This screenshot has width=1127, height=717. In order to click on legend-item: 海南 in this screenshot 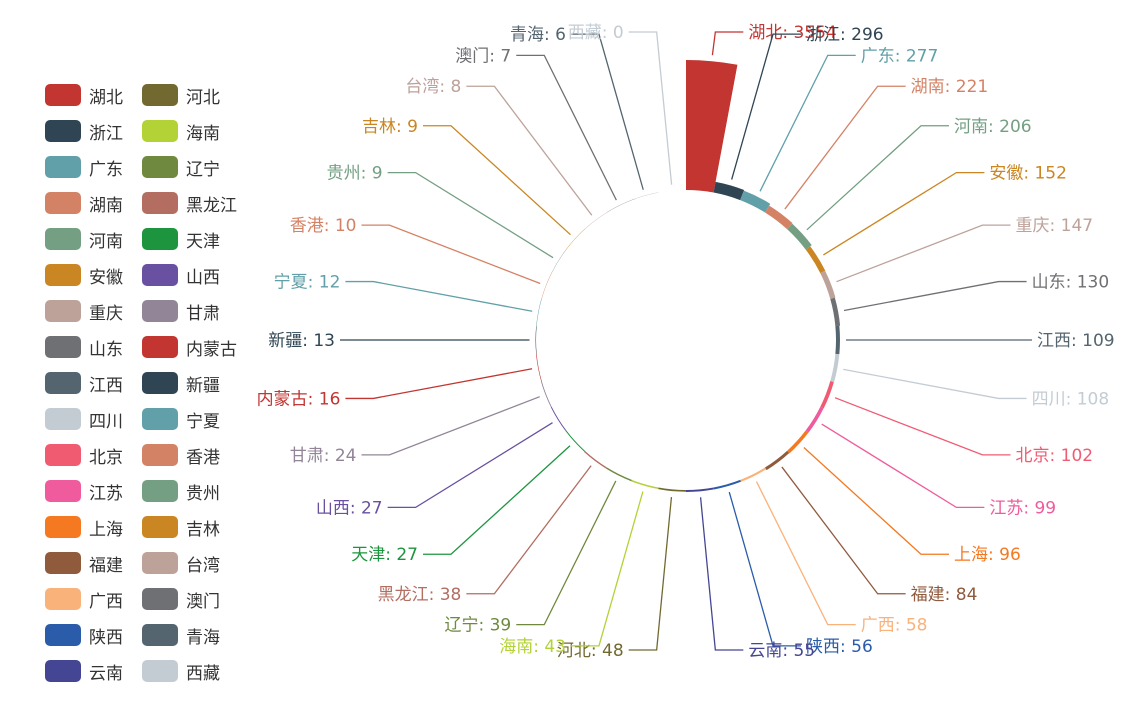, I will do `click(181, 131)`.